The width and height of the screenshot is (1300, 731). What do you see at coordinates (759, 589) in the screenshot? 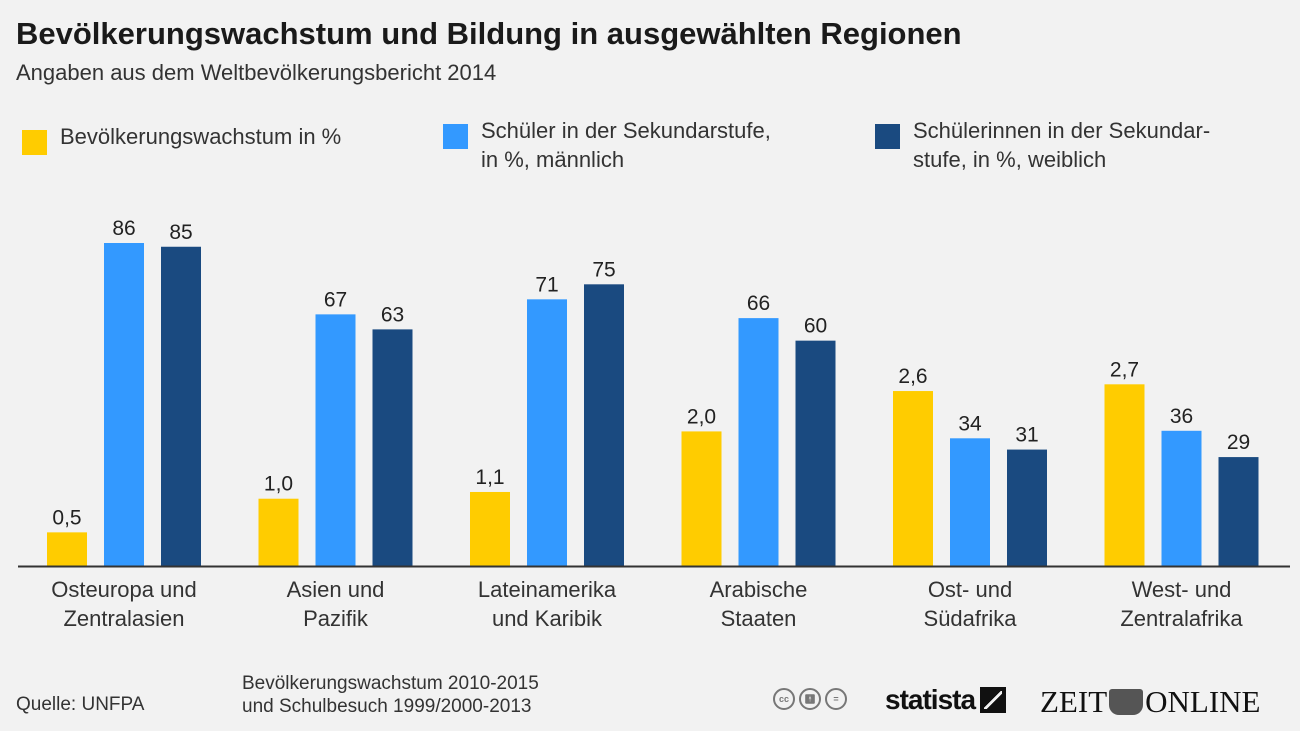
I see `category-label: Arabische` at bounding box center [759, 589].